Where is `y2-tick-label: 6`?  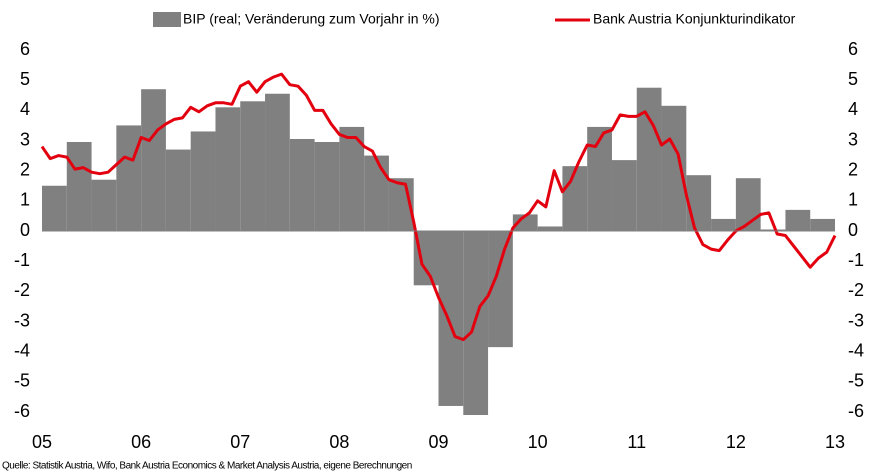
y2-tick-label: 6 is located at coordinates (853, 49).